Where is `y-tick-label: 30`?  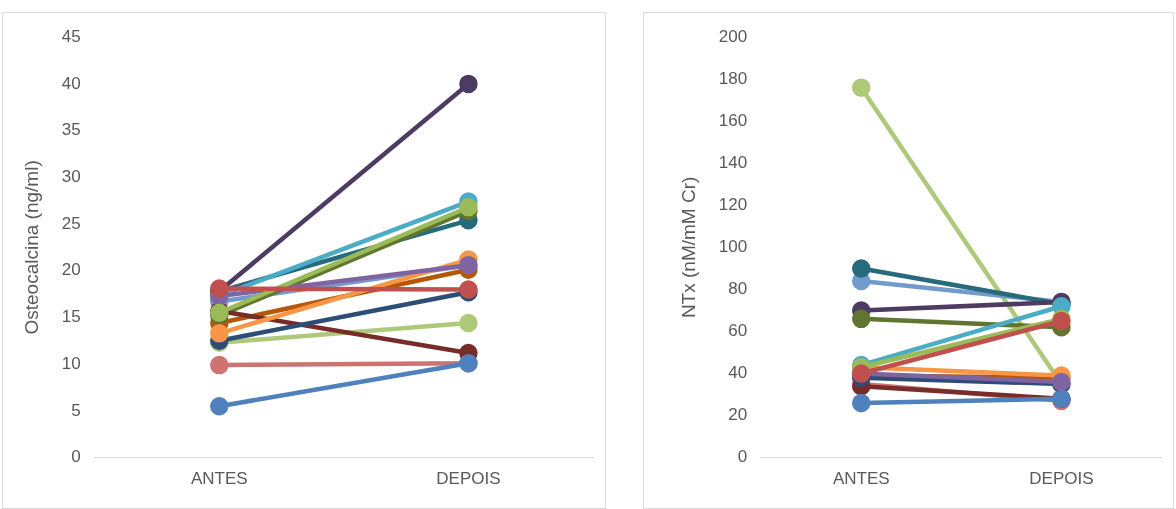
y-tick-label: 30 is located at coordinates (71, 177).